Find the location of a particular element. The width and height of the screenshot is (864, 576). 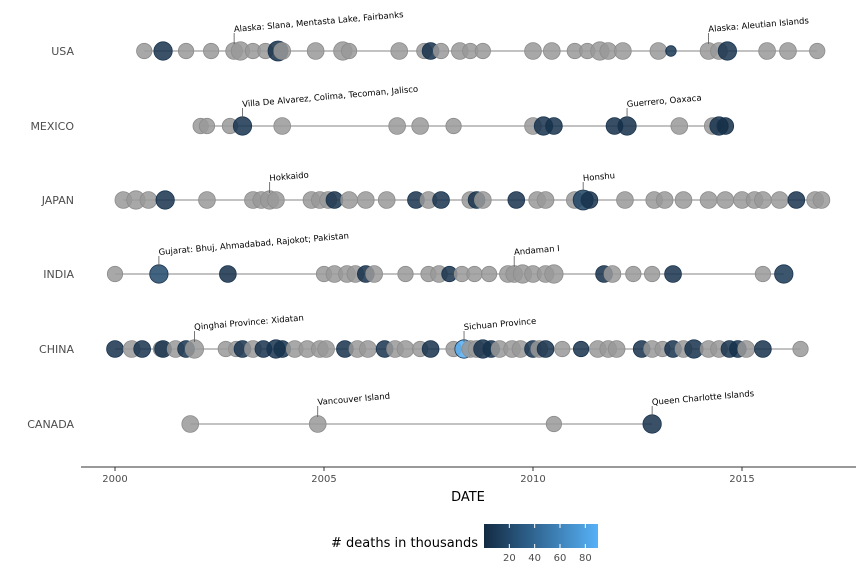

annotation-label: Alaska: Slana, Mentasta Lake, Fairbanks is located at coordinates (319, 22).